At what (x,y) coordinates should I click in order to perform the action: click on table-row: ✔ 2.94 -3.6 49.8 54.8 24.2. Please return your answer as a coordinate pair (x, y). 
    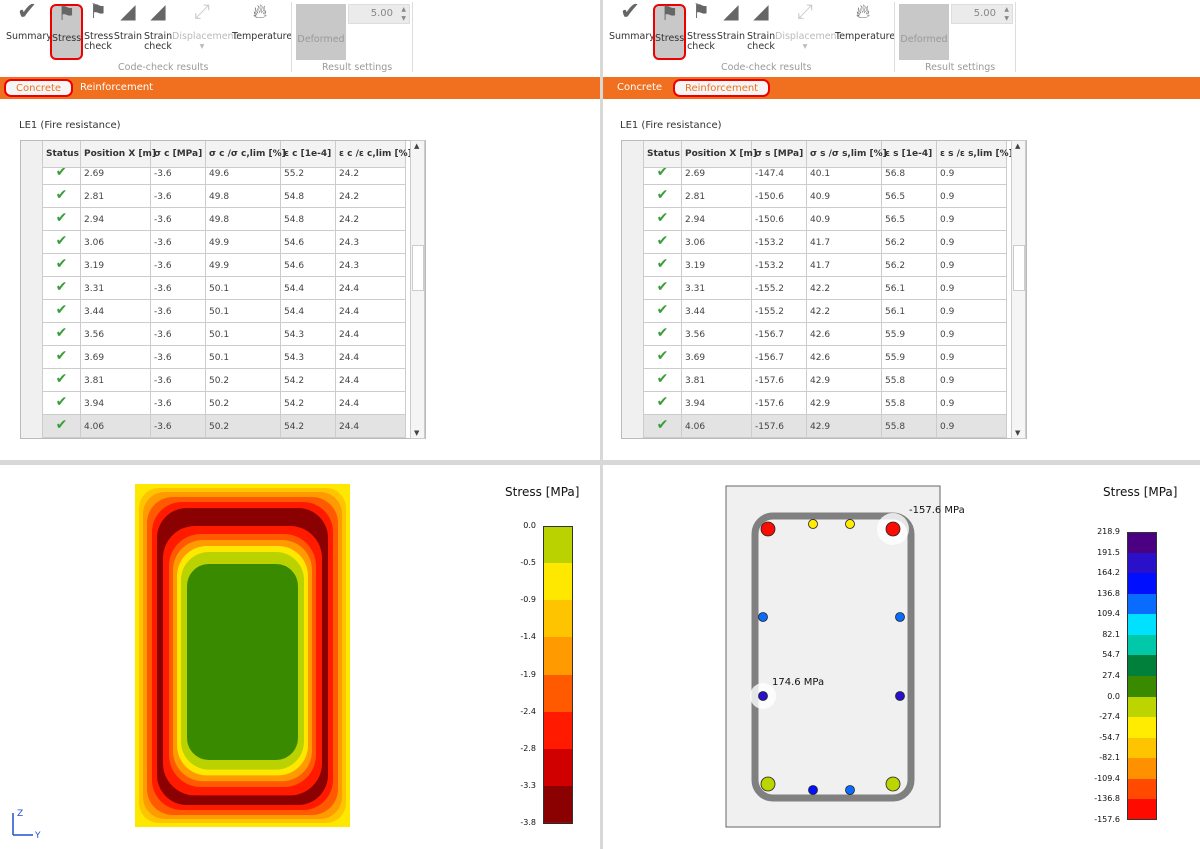
    Looking at the image, I should click on (224, 219).